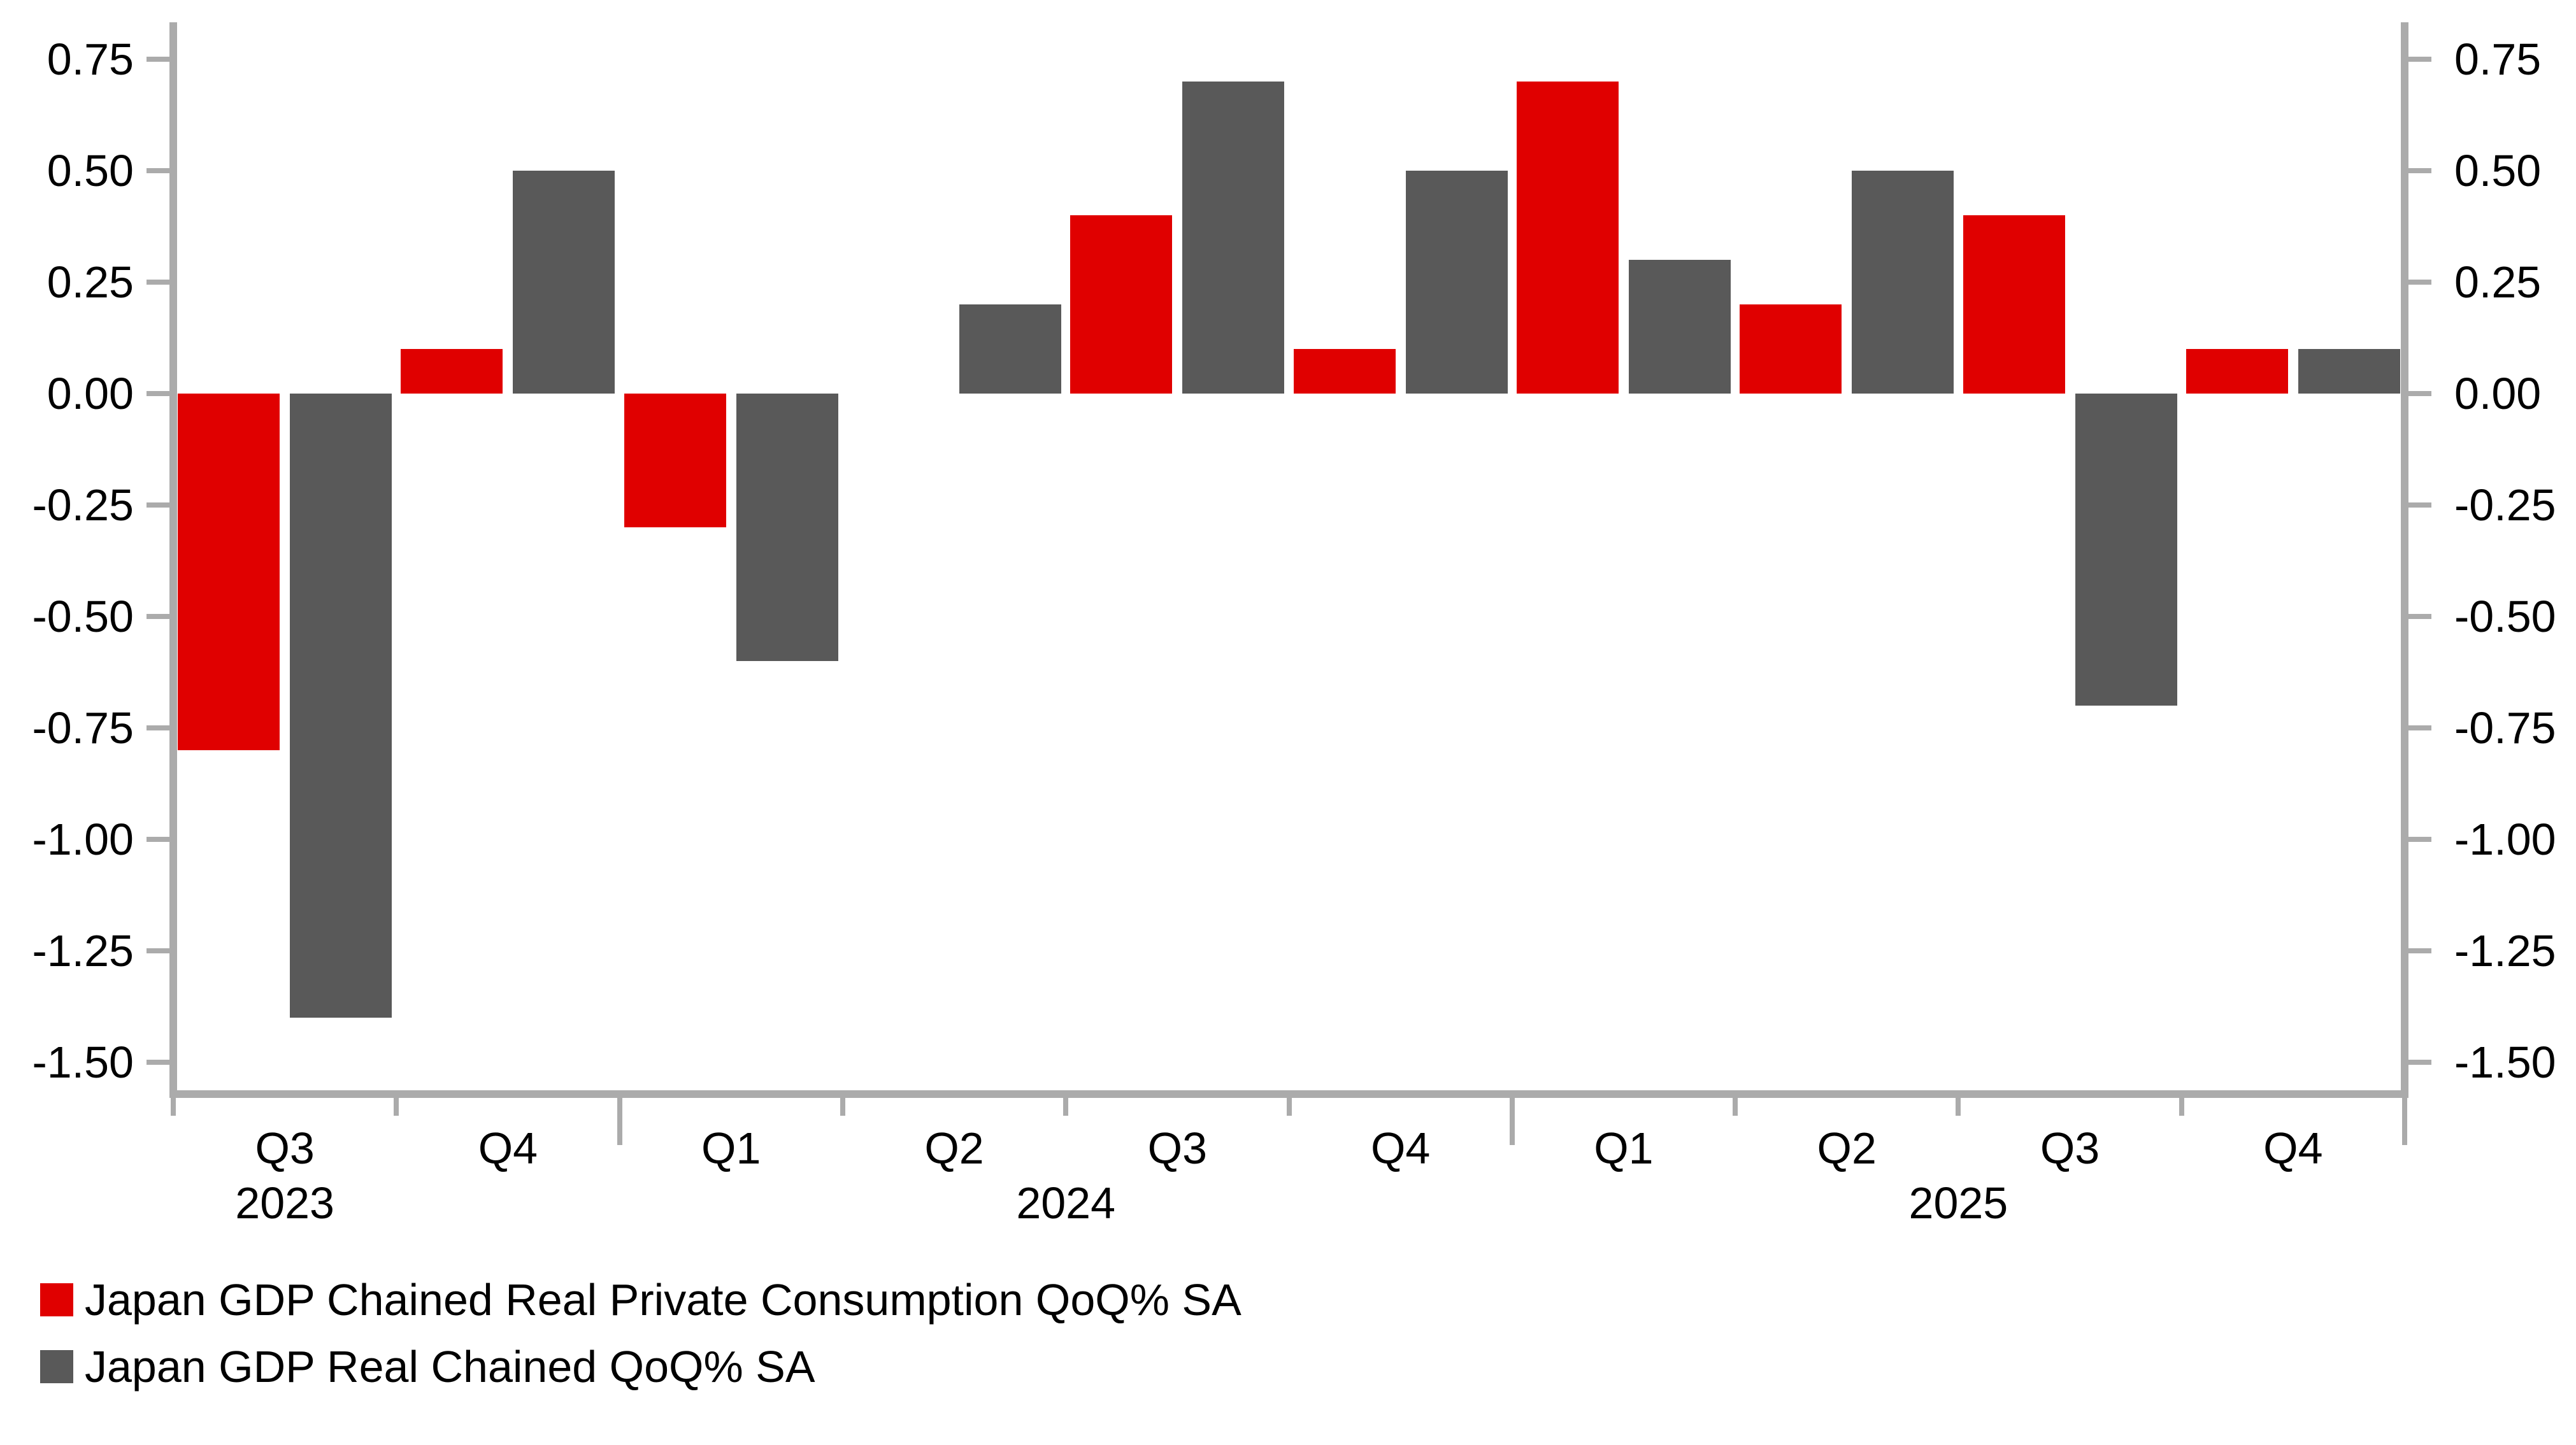 The height and width of the screenshot is (1445, 2576). Describe the element at coordinates (285, 1203) in the screenshot. I see `x-tick-label-year-2023: 2023` at that location.